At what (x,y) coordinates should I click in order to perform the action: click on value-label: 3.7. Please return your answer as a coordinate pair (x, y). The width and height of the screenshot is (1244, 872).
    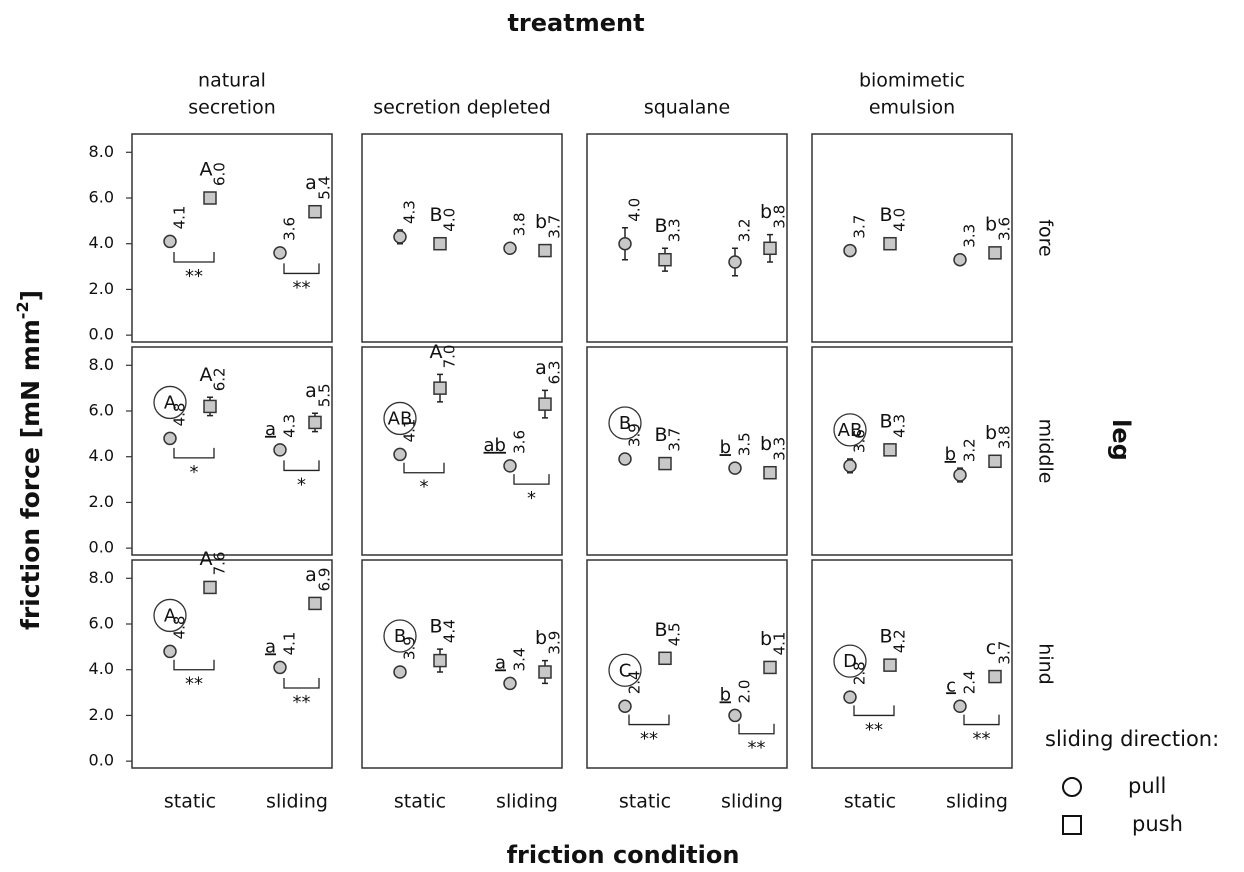
    Looking at the image, I should click on (675, 440).